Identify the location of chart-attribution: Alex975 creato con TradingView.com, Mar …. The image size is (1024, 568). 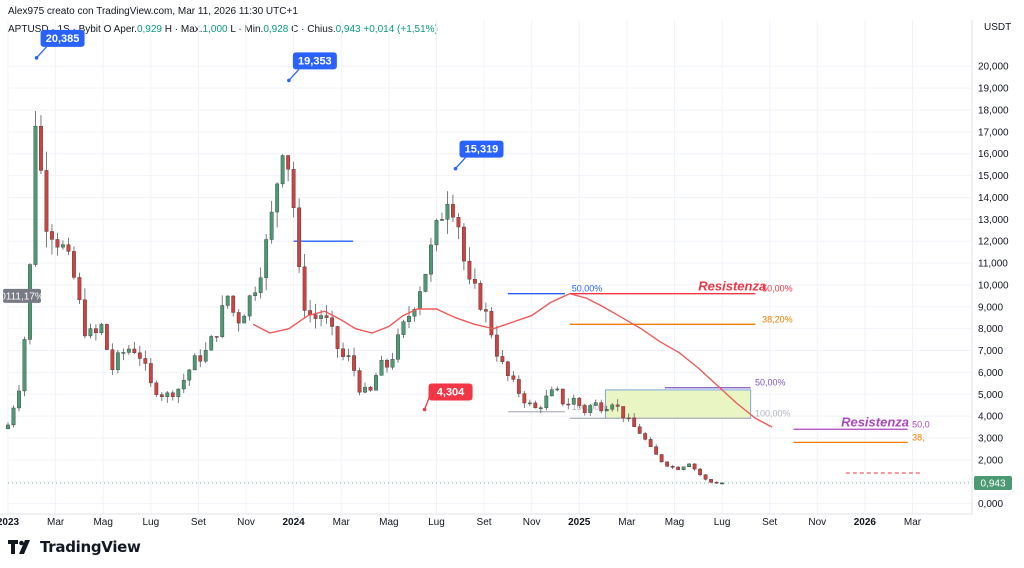
(153, 11).